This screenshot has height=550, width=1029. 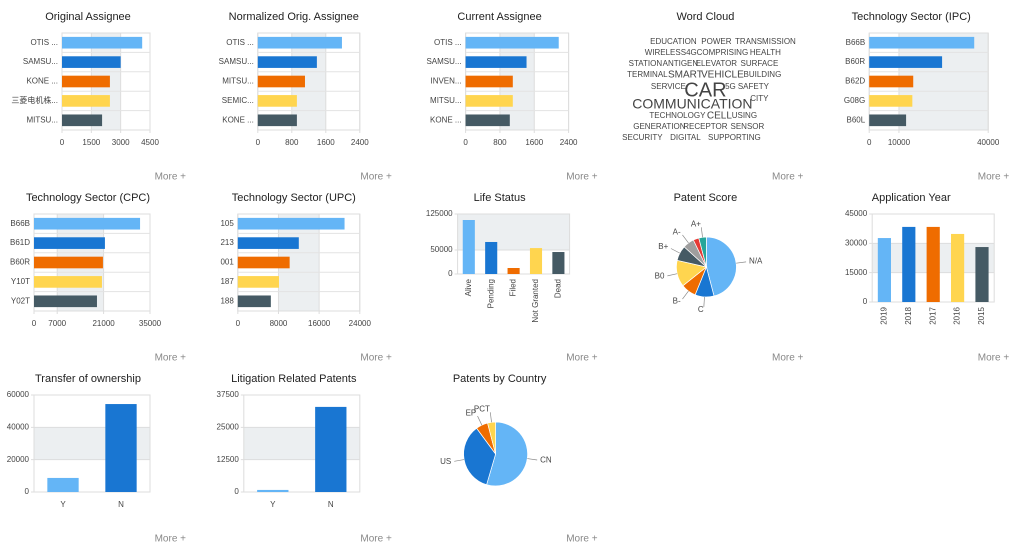 What do you see at coordinates (227, 300) in the screenshot?
I see `y-category-label: 188` at bounding box center [227, 300].